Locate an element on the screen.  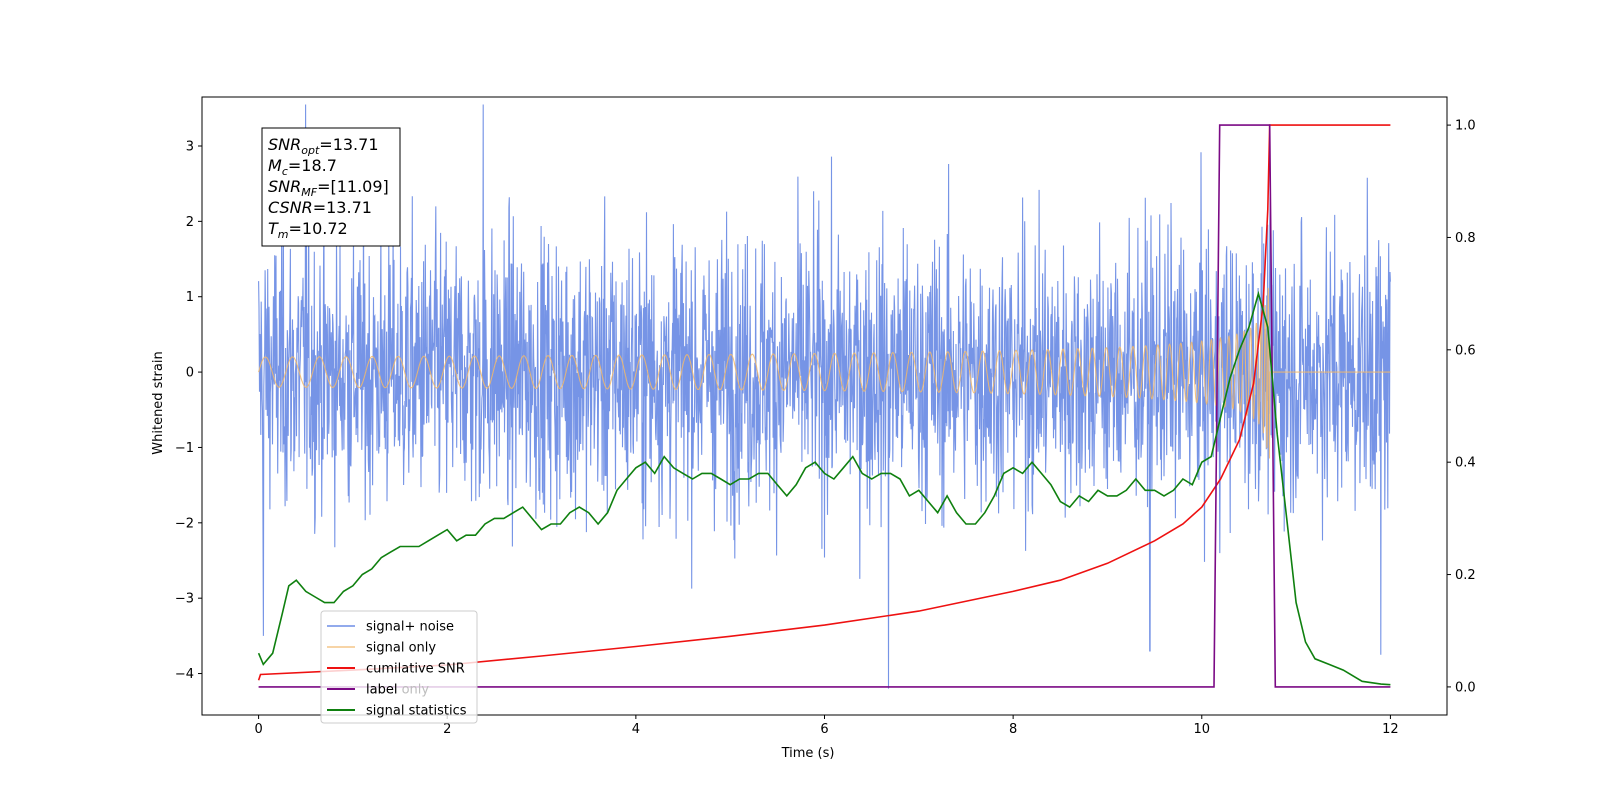
y-tick-label: 1 is located at coordinates (190, 297).